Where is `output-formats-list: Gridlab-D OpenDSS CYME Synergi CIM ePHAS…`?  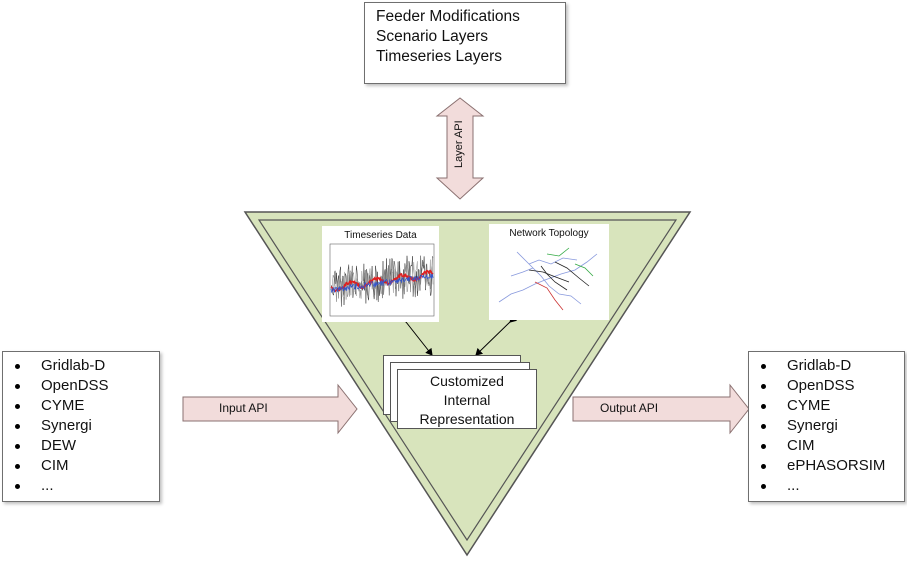 output-formats-list: Gridlab-D OpenDSS CYME Synergi CIM ePHAS… is located at coordinates (830, 426).